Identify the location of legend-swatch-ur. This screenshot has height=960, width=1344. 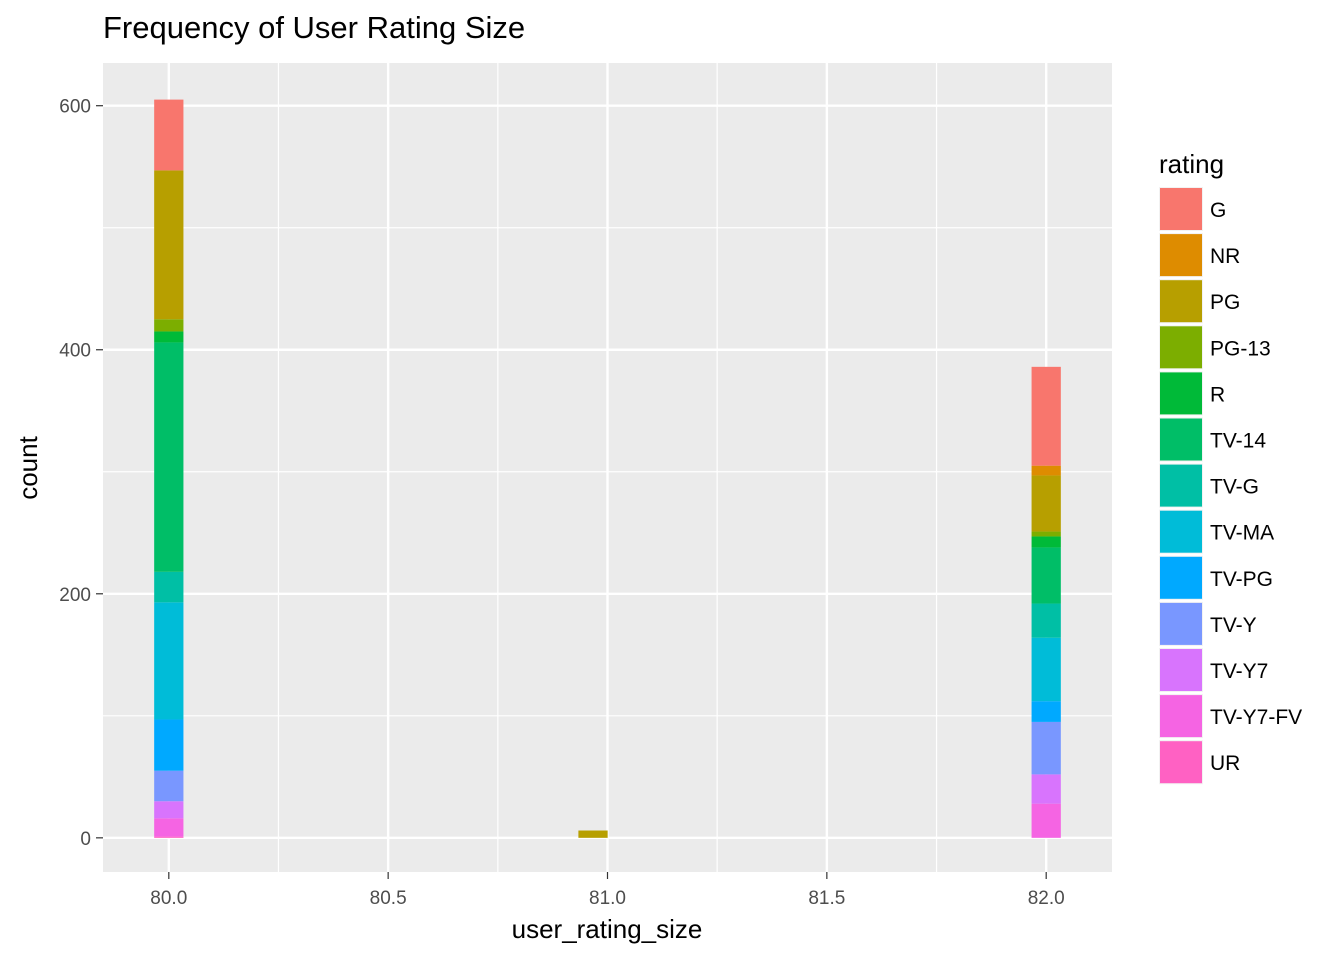
(1181, 762).